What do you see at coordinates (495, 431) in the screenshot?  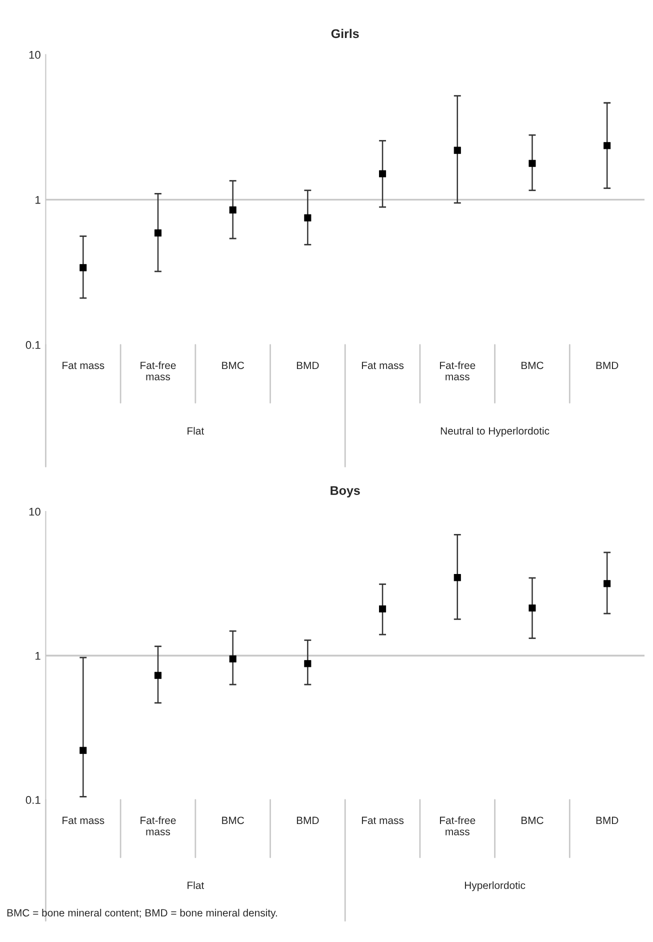 I see `text: Neutral to Hyperlordotic` at bounding box center [495, 431].